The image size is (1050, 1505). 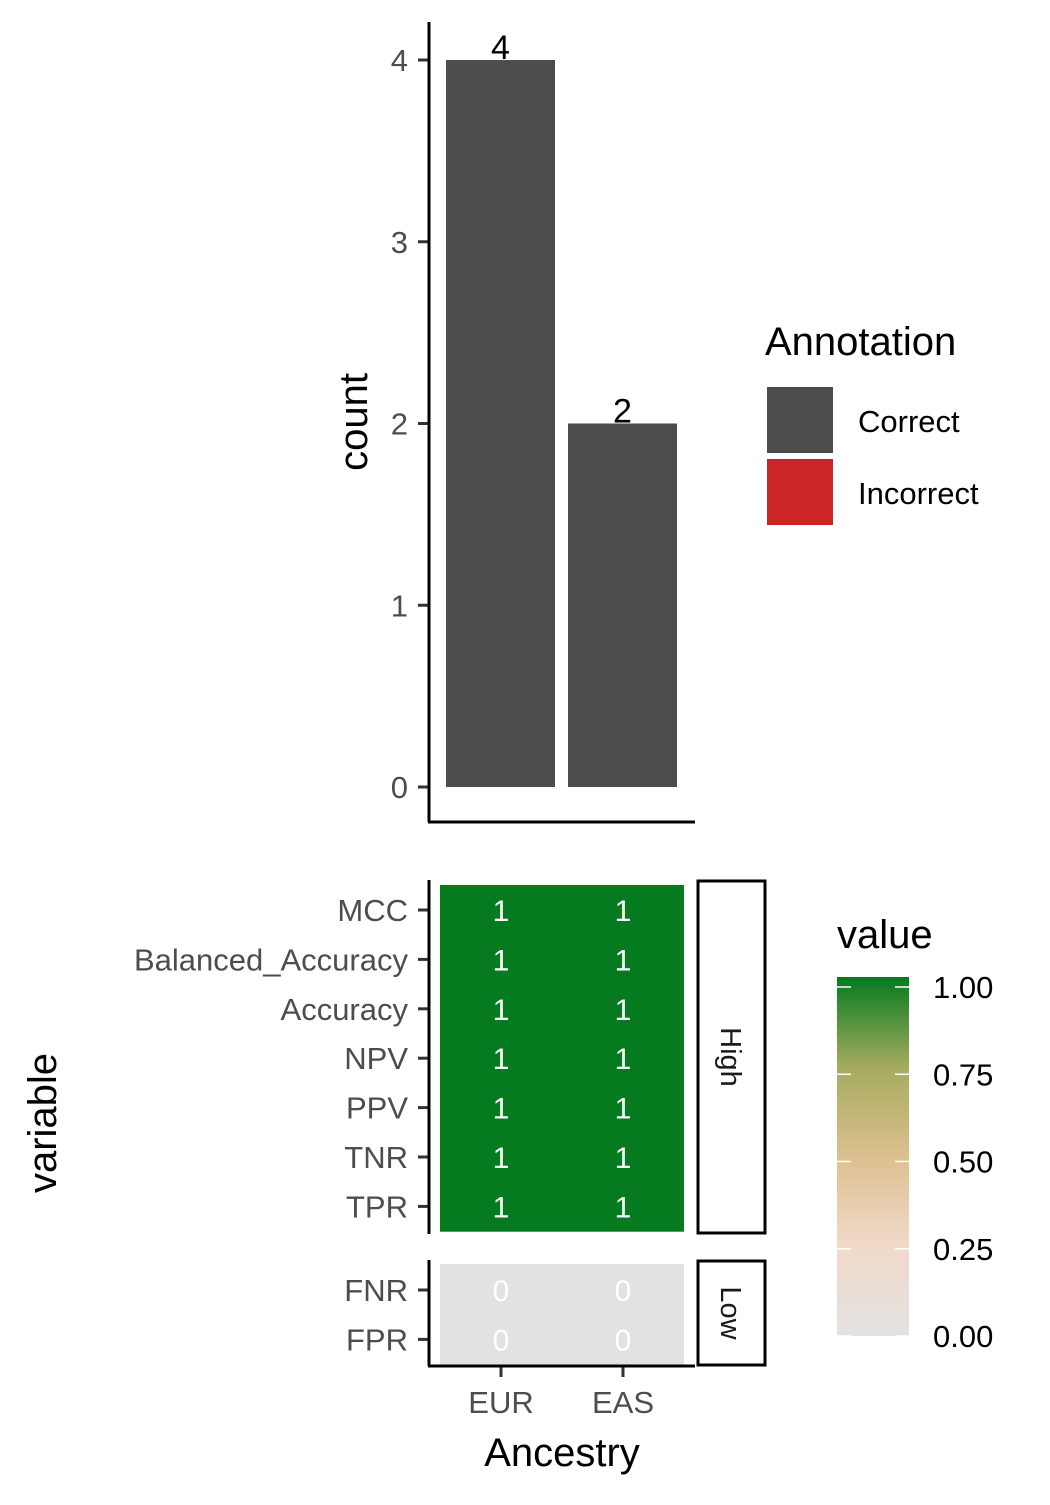 I want to click on heatmap-cell-fpr-eur, so click(x=501, y=1339).